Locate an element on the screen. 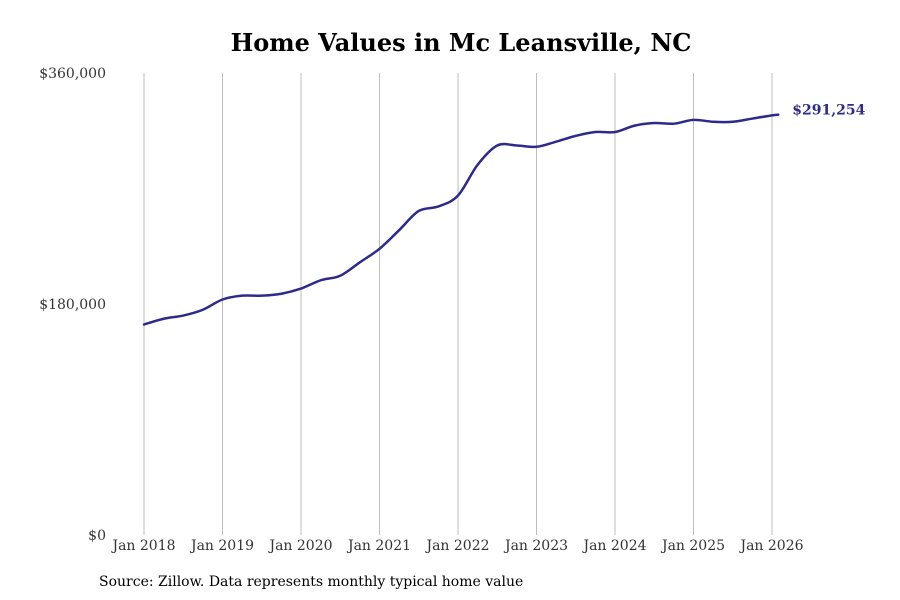 Image resolution: width=900 pixels, height=600 pixels. x-tick-label: Jan 2018 is located at coordinates (142, 546).